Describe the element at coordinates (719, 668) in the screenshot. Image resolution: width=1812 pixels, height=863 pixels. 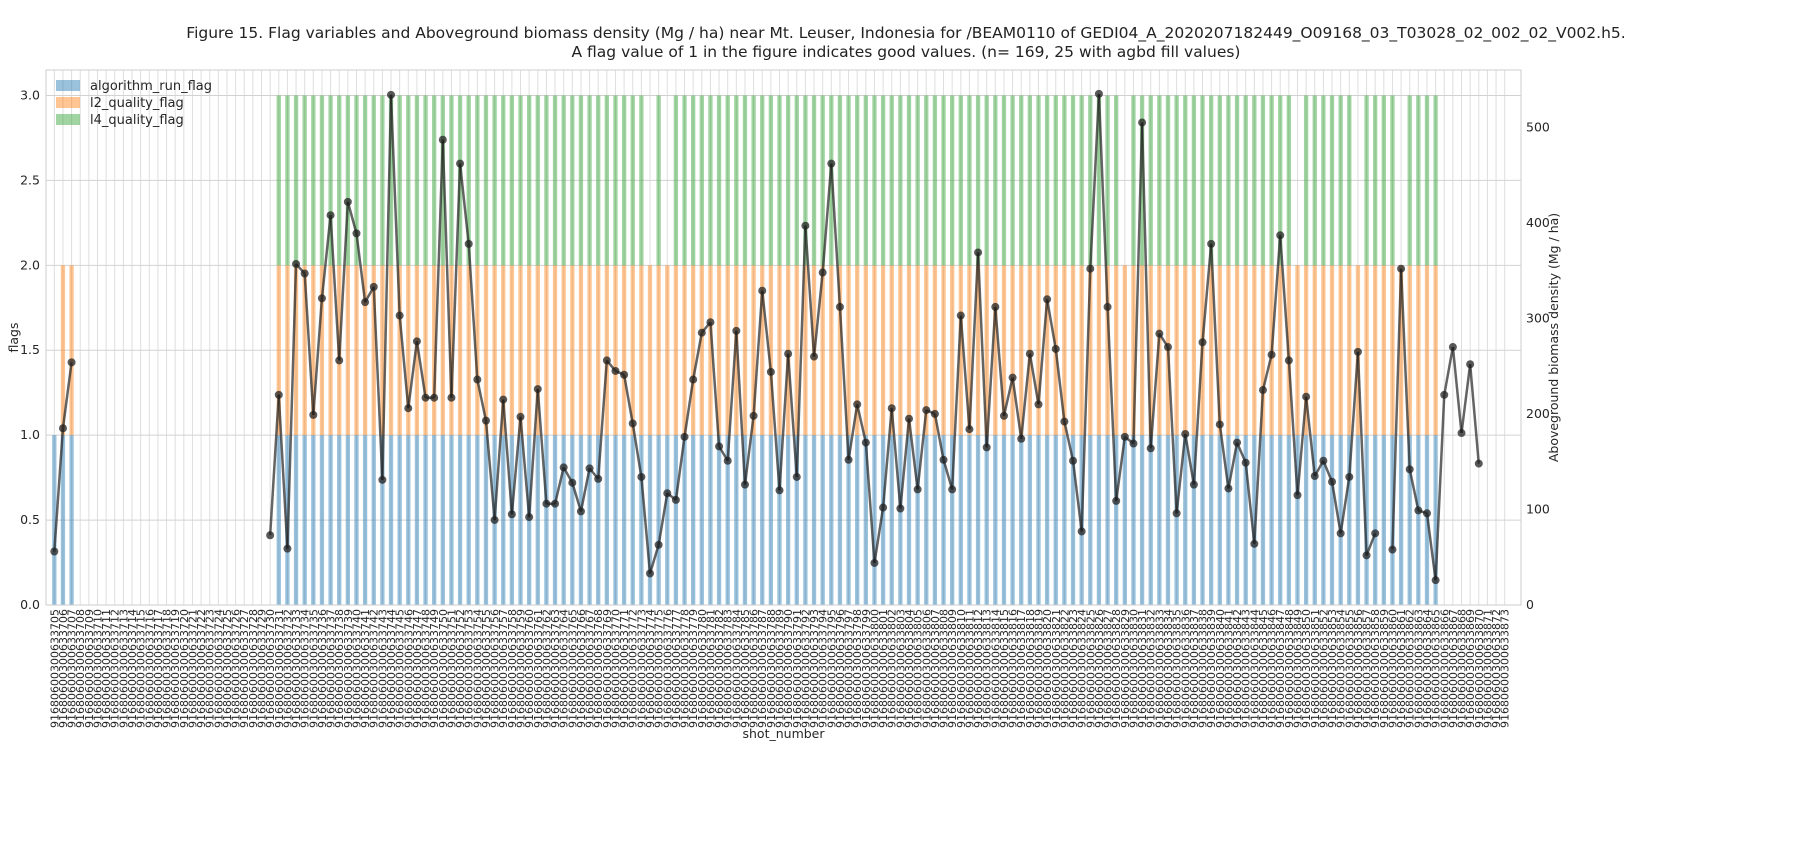
I see `x-tick-label: 91680600300633782` at that location.